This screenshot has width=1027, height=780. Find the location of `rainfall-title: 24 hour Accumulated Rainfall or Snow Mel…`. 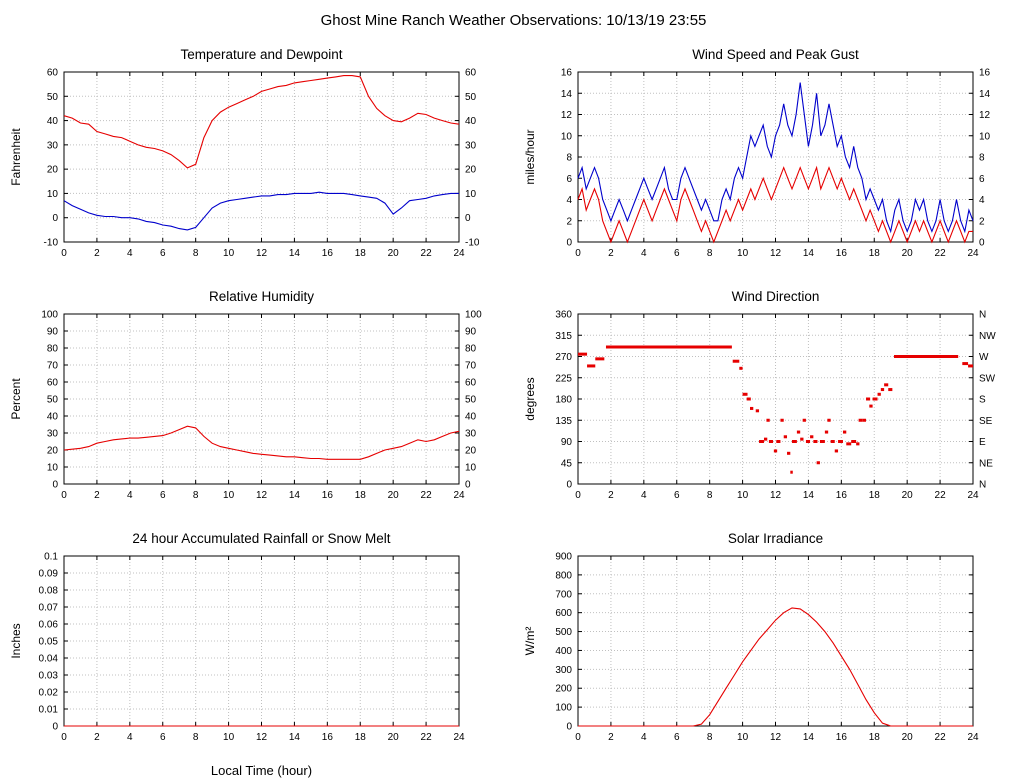

rainfall-title: 24 hour Accumulated Rainfall or Snow Mel… is located at coordinates (261, 538).